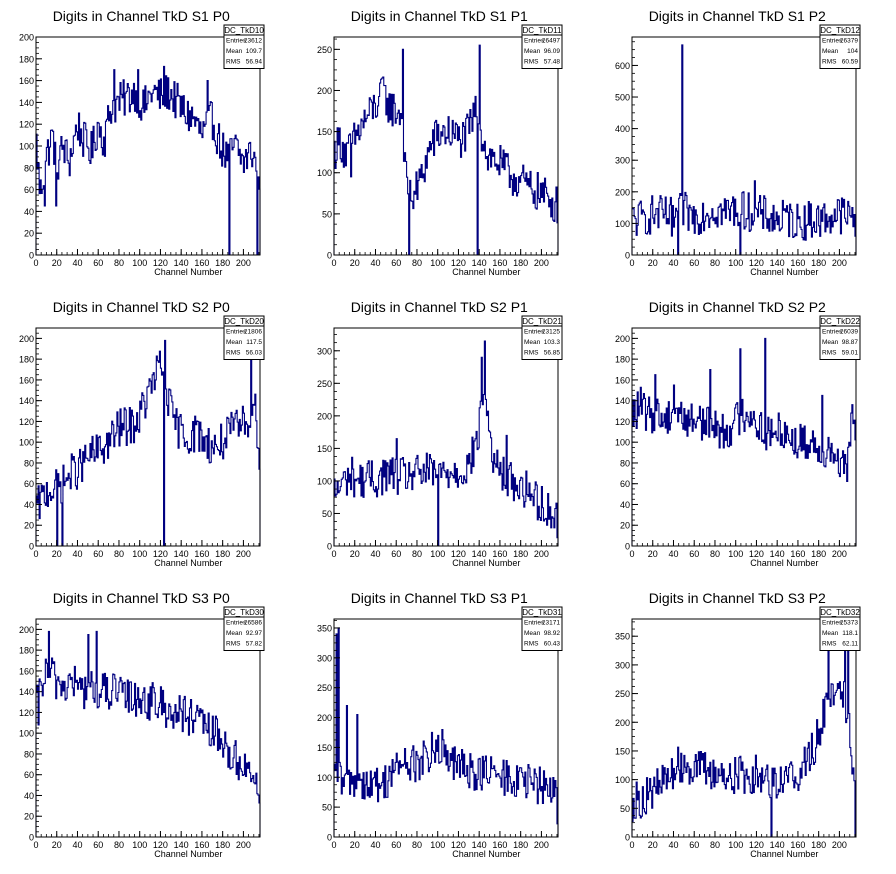 This screenshot has height=874, width=896. I want to click on panel-title: Digits in Channel TkD S1 P2, so click(737, 16).